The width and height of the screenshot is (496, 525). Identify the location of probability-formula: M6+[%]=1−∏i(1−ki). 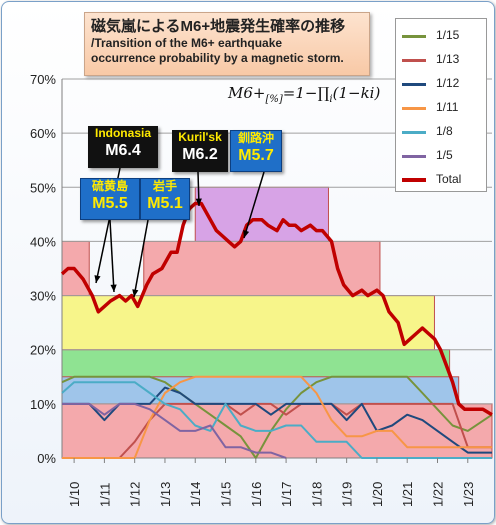
(304, 94).